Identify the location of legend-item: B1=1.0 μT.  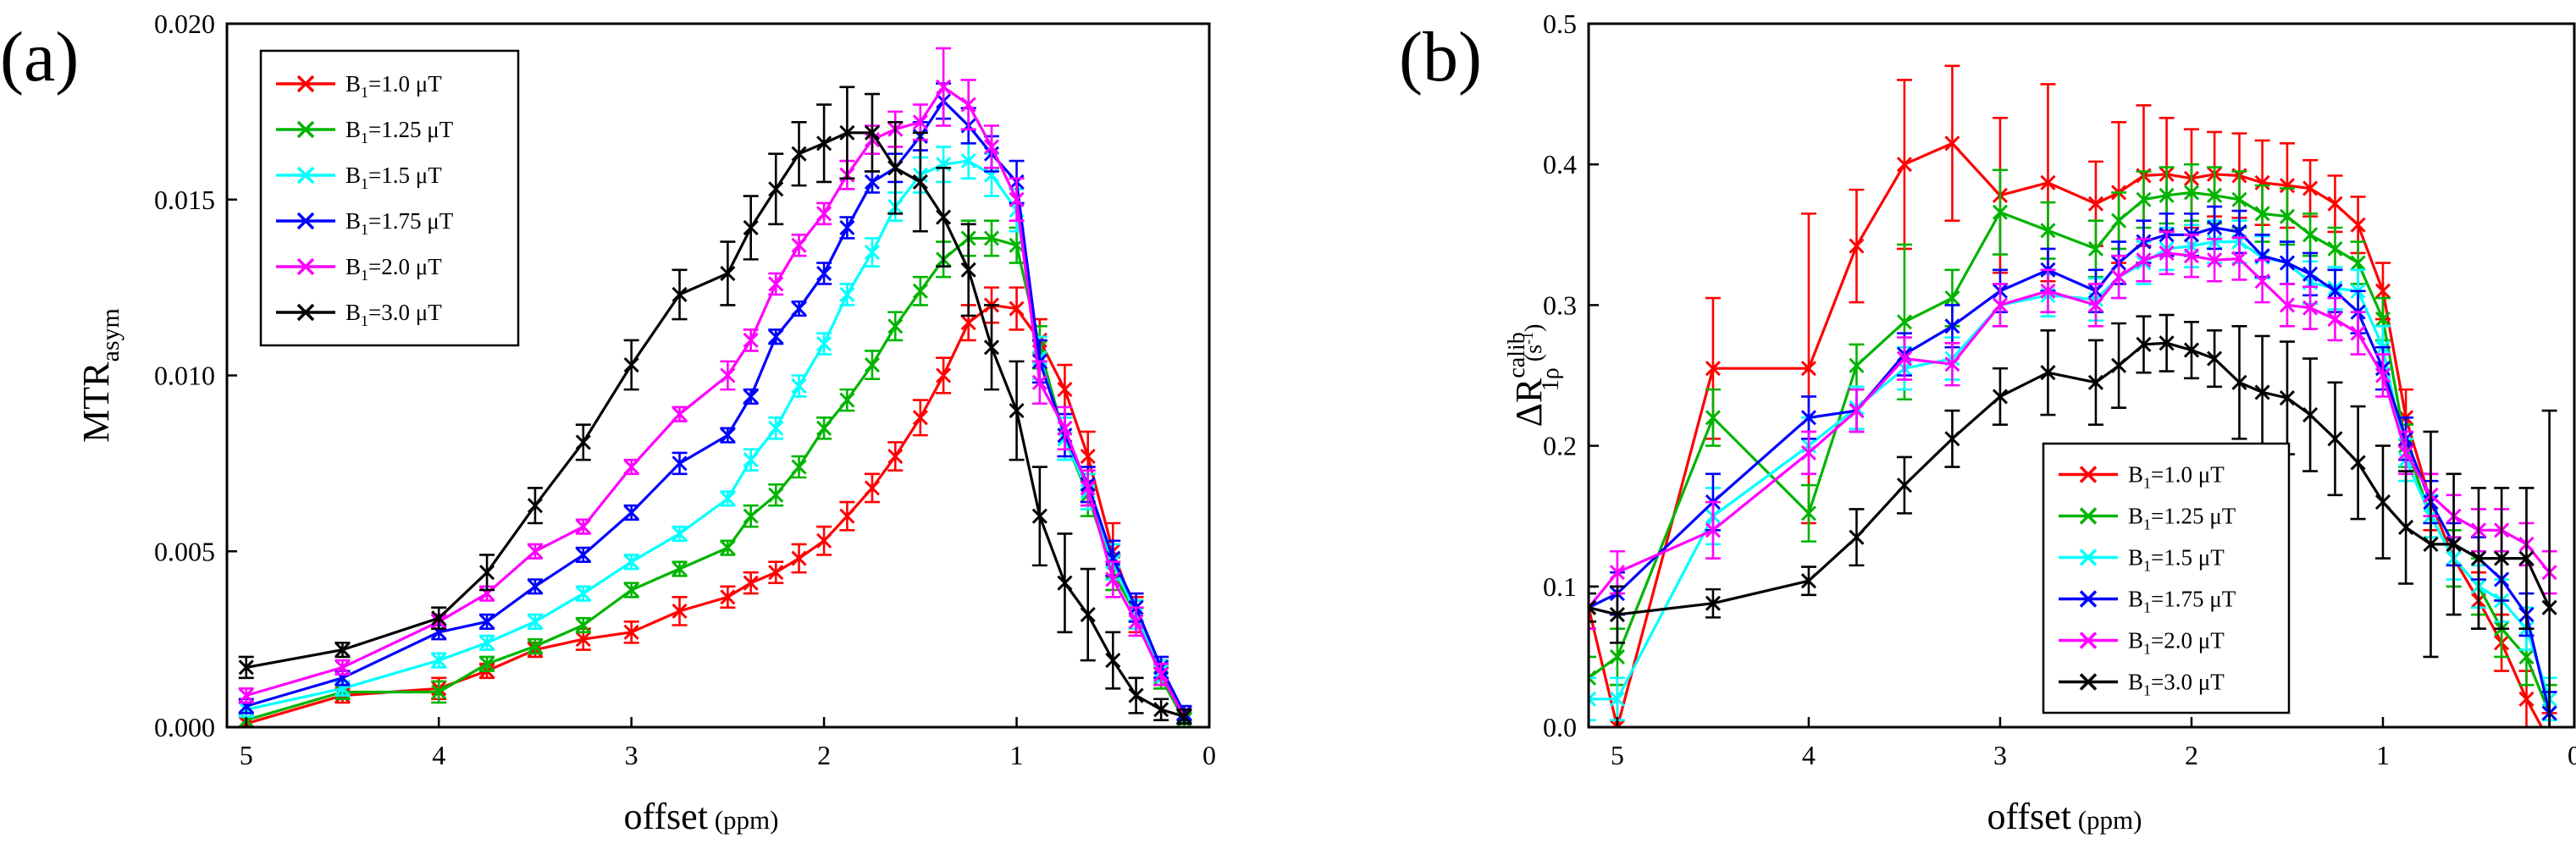
(2142, 477).